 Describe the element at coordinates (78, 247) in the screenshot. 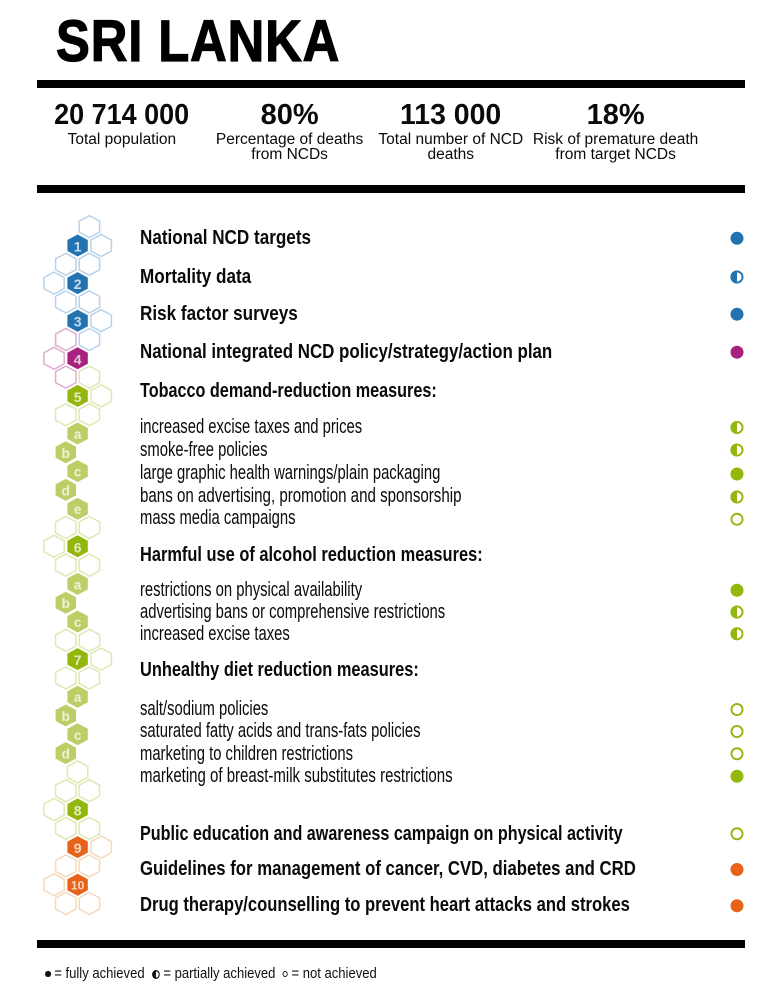

I see `svg-text: 1` at that location.